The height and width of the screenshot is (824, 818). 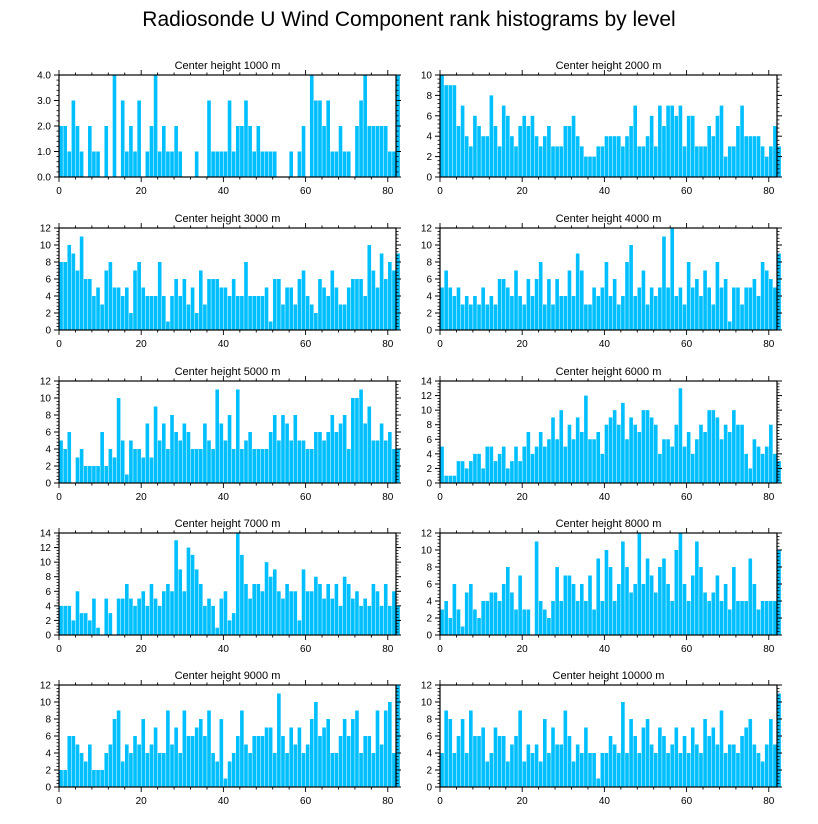 I want to click on y-tick-label: 0, so click(x=429, y=636).